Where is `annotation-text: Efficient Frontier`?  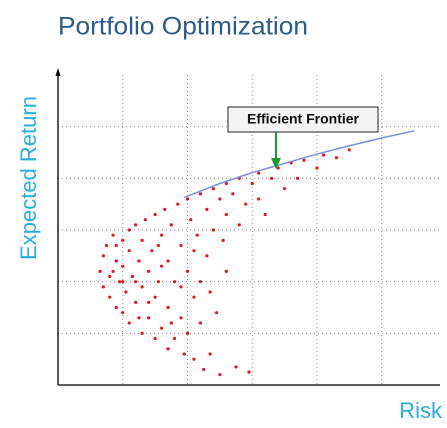
annotation-text: Efficient Frontier is located at coordinates (303, 119).